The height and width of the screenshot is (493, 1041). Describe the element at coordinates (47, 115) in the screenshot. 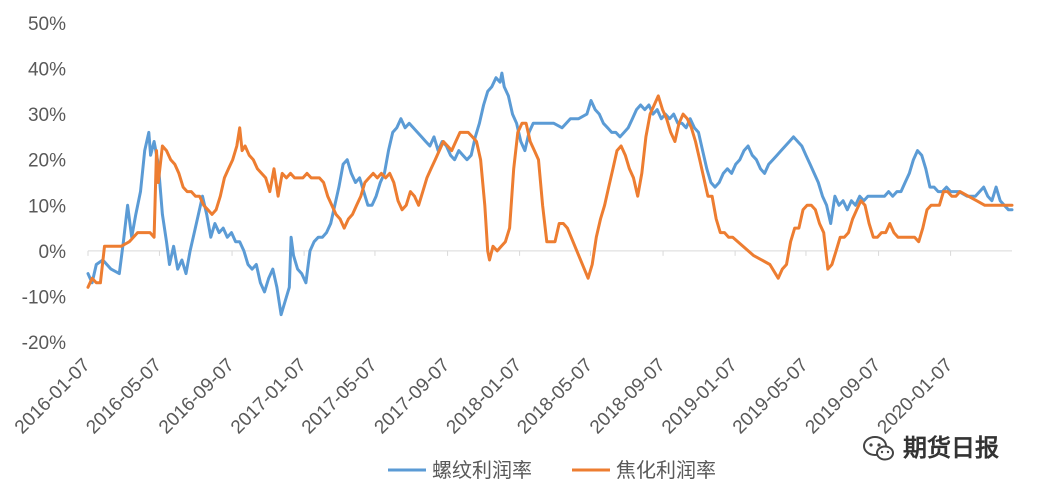

I see `y-tick-label: 30%` at that location.